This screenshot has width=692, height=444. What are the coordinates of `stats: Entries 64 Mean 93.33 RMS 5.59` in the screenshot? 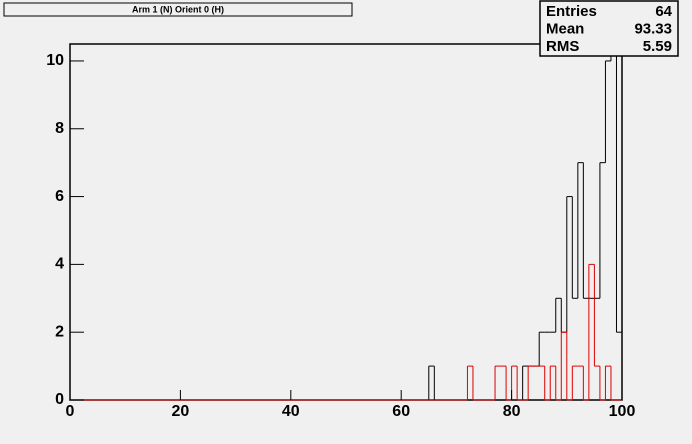 It's located at (609, 29).